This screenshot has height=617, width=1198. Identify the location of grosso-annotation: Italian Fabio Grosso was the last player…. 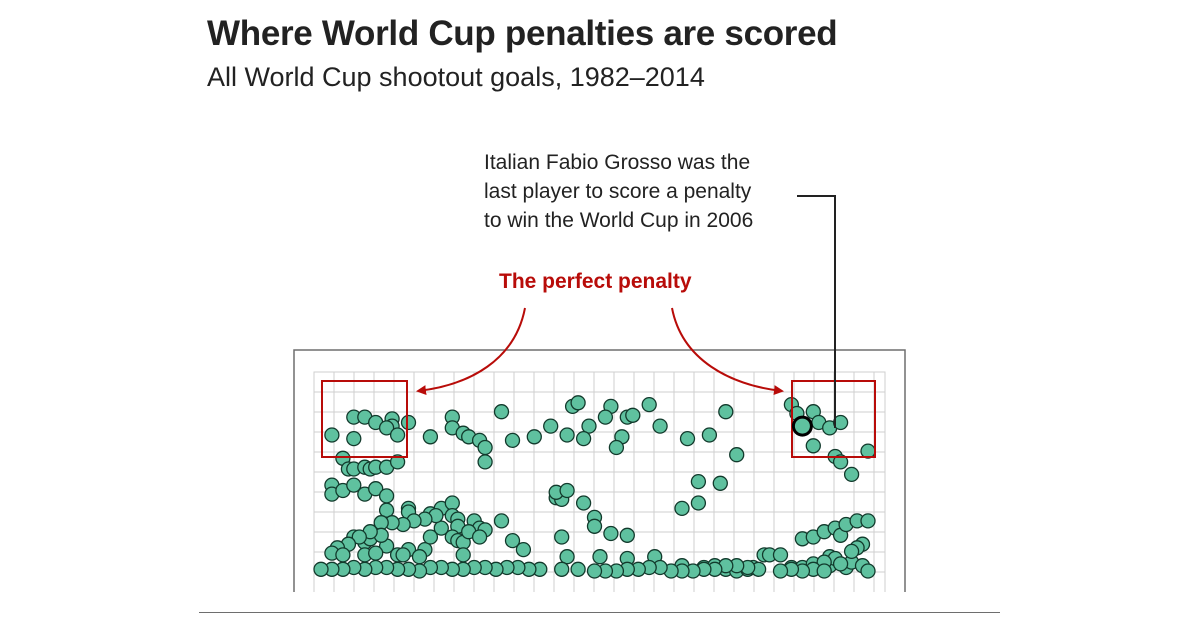
(618, 191).